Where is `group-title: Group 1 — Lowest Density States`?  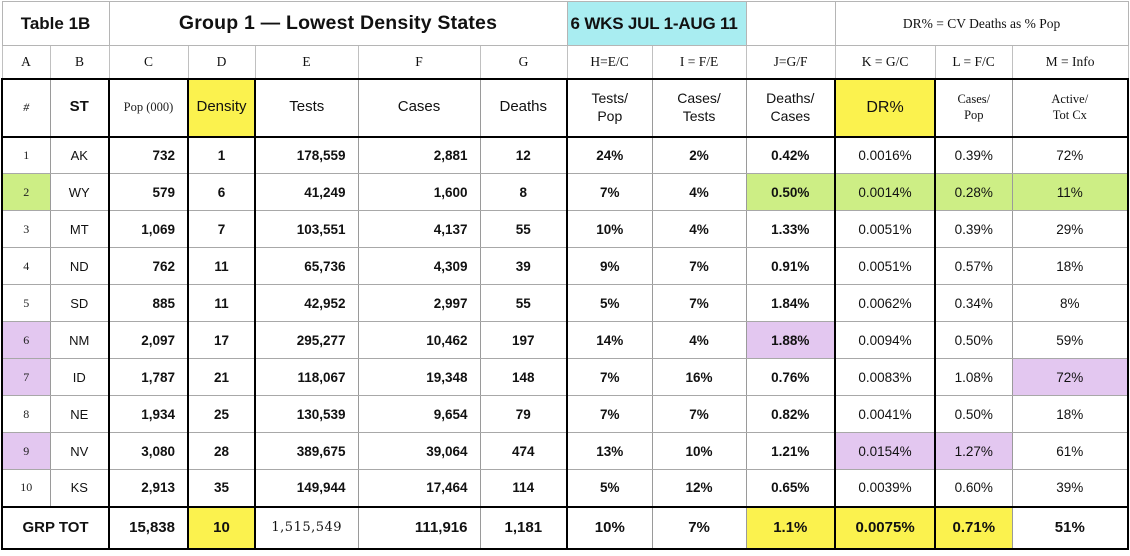 group-title: Group 1 — Lowest Density States is located at coordinates (338, 23).